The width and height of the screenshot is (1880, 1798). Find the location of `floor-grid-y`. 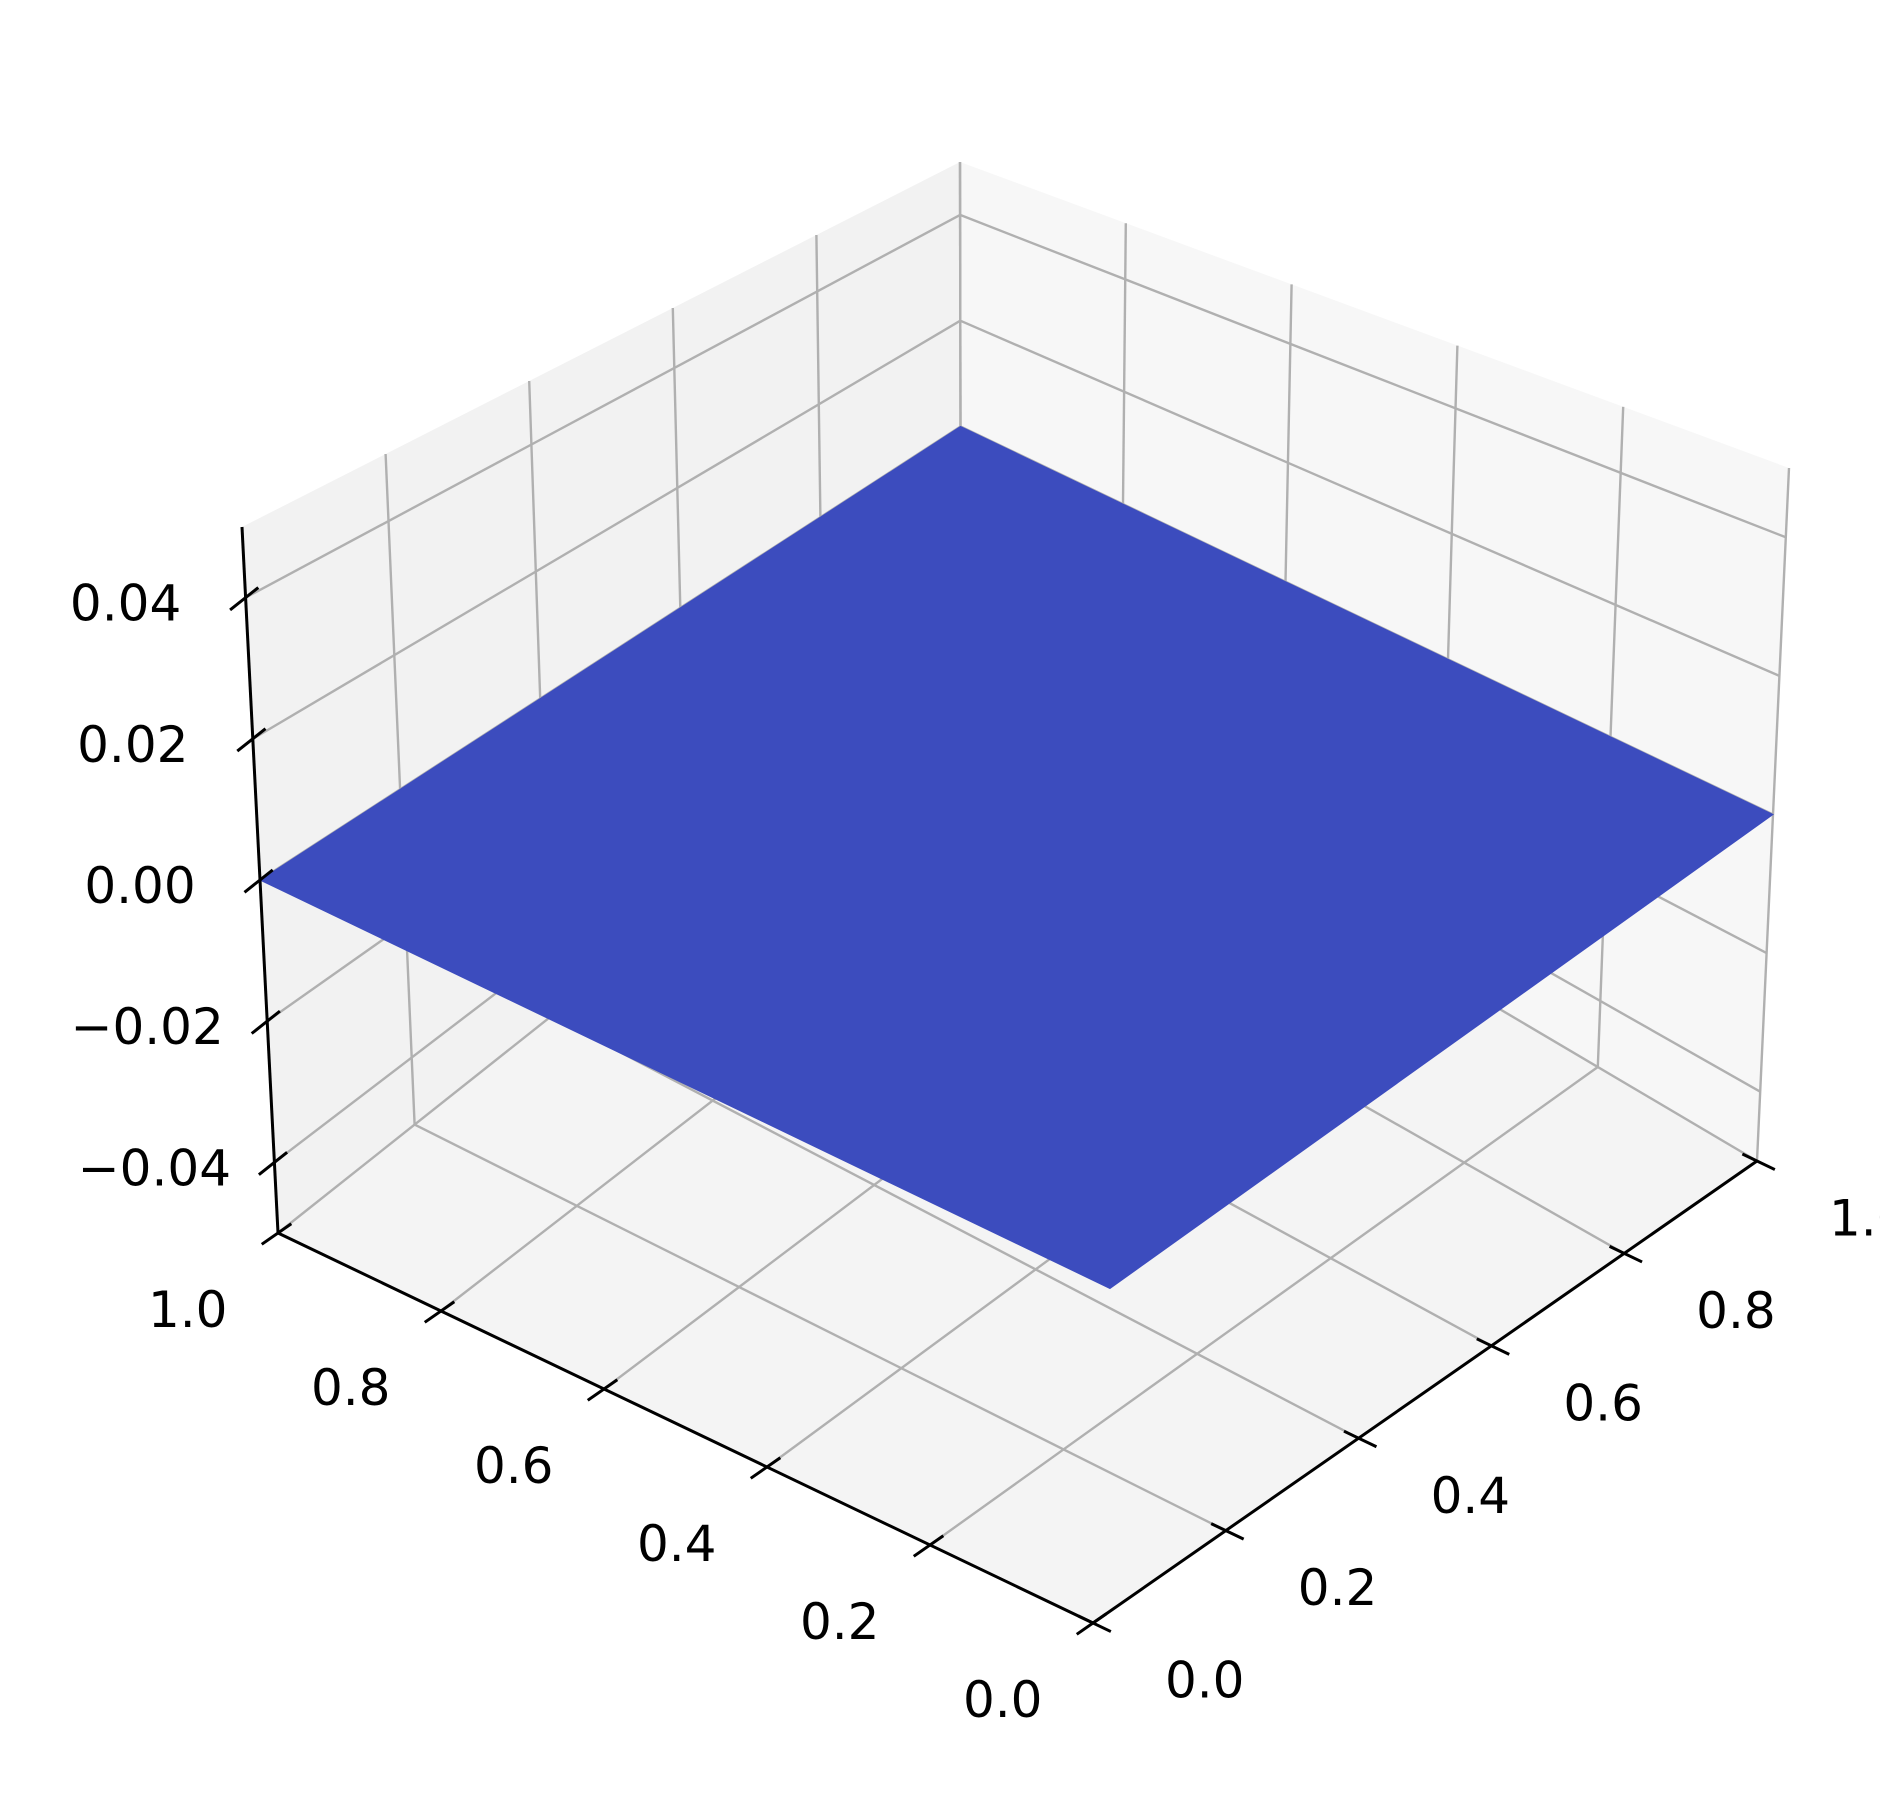

floor-grid-y is located at coordinates (1264, 1306).